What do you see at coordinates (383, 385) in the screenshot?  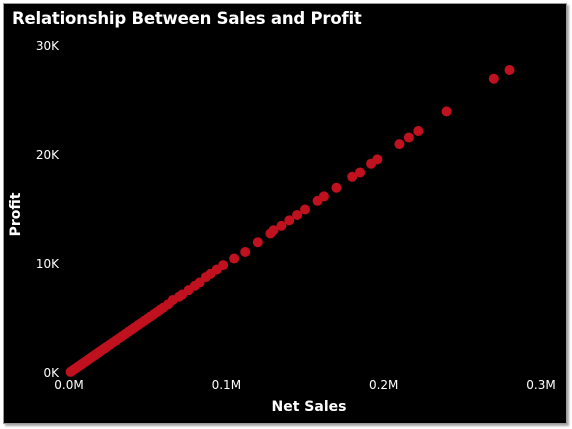 I see `x-tick-label: 0.2M` at bounding box center [383, 385].